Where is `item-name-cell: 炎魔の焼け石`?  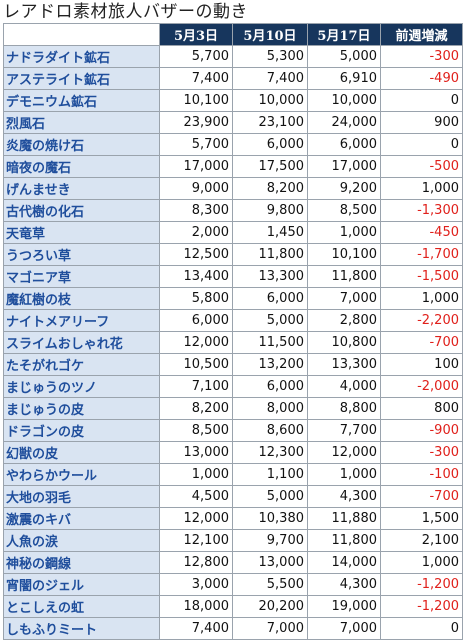 item-name-cell: 炎魔の焼け石 is located at coordinates (81, 144).